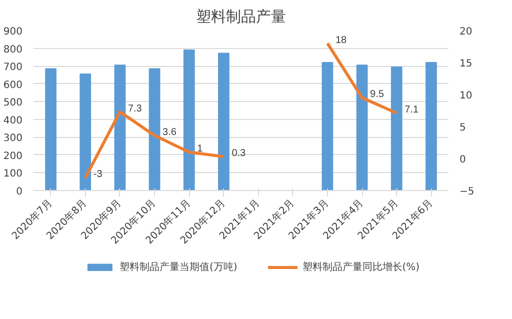  Describe the element at coordinates (467, 192) in the screenshot. I see `y2-tick-label: −5` at that location.